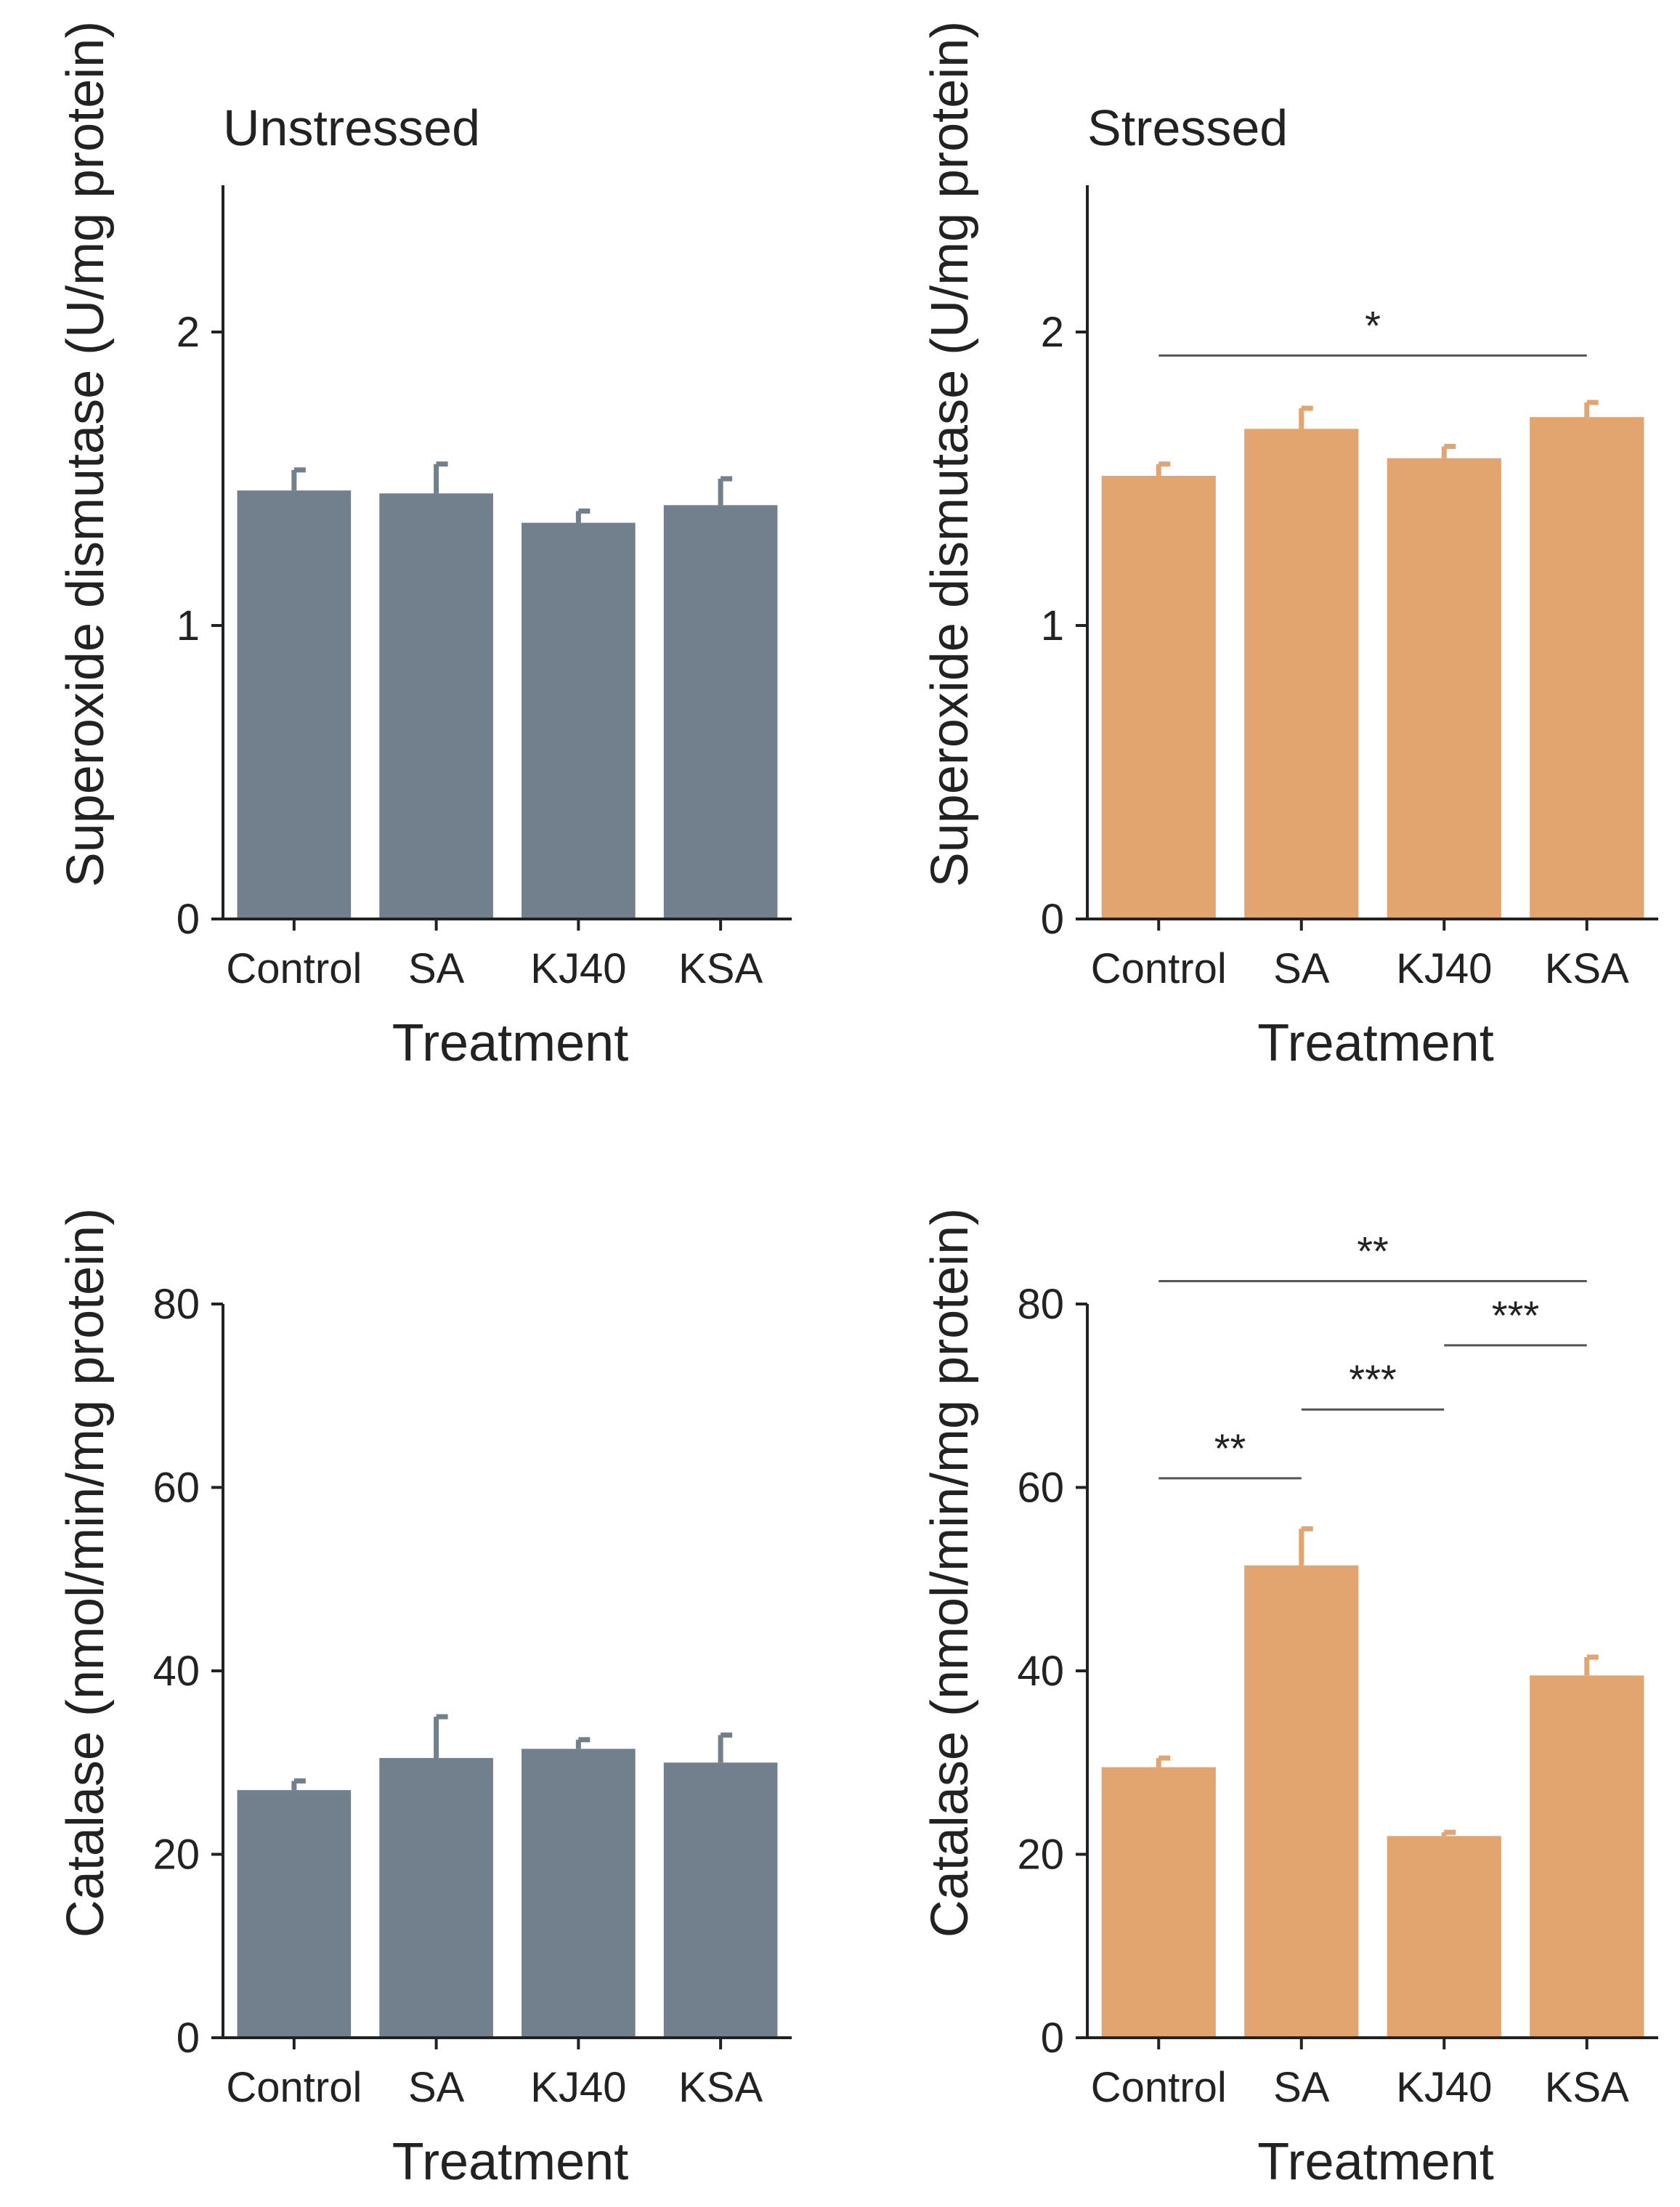 Image resolution: width=1680 pixels, height=2207 pixels. Describe the element at coordinates (1373, 325) in the screenshot. I see `significance-label: *` at that location.